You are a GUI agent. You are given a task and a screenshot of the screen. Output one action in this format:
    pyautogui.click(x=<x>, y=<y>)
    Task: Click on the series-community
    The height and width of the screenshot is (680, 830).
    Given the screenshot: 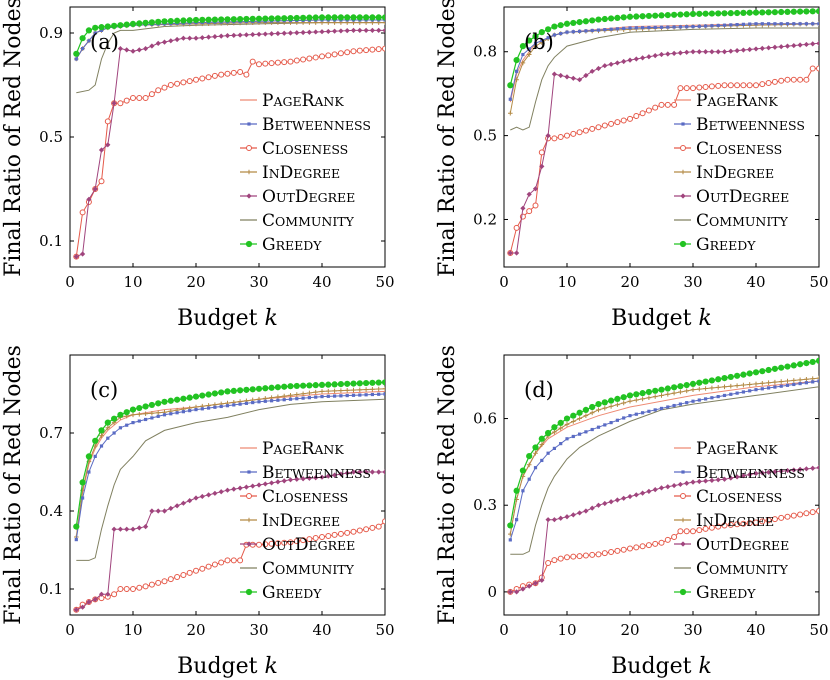 What is the action you would take?
    pyautogui.click(x=230, y=479)
    